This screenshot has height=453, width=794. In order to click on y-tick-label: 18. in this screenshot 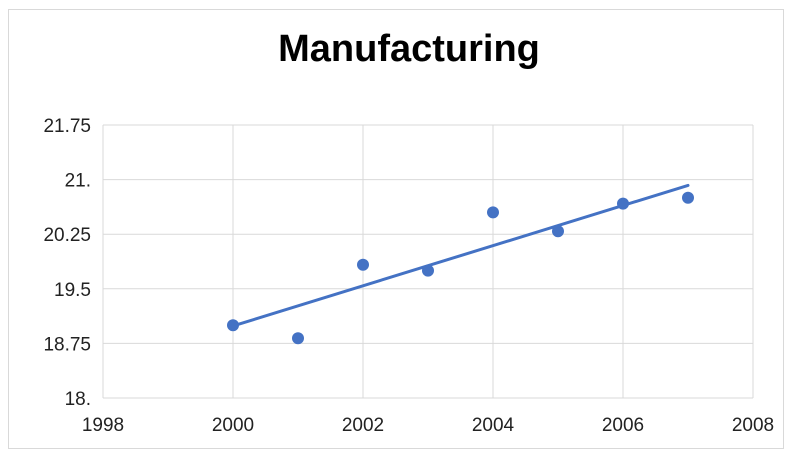, I will do `click(78, 399)`.